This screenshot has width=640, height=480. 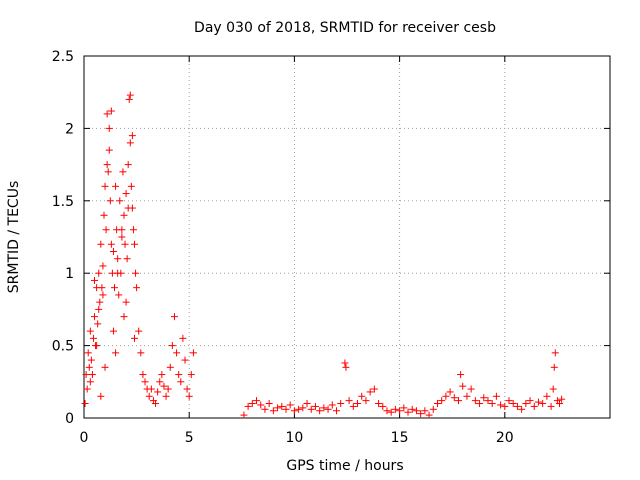 I want to click on y-tick-label: 1, so click(x=69, y=274).